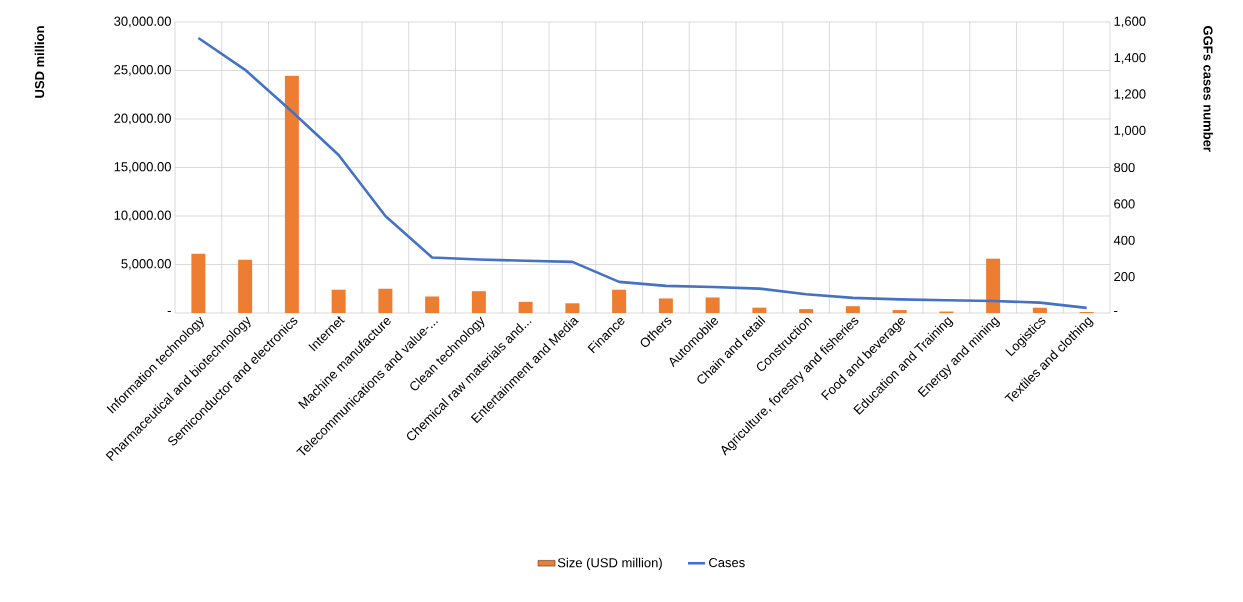 The width and height of the screenshot is (1243, 602). What do you see at coordinates (1124, 167) in the screenshot?
I see `y2-tick-label: 800` at bounding box center [1124, 167].